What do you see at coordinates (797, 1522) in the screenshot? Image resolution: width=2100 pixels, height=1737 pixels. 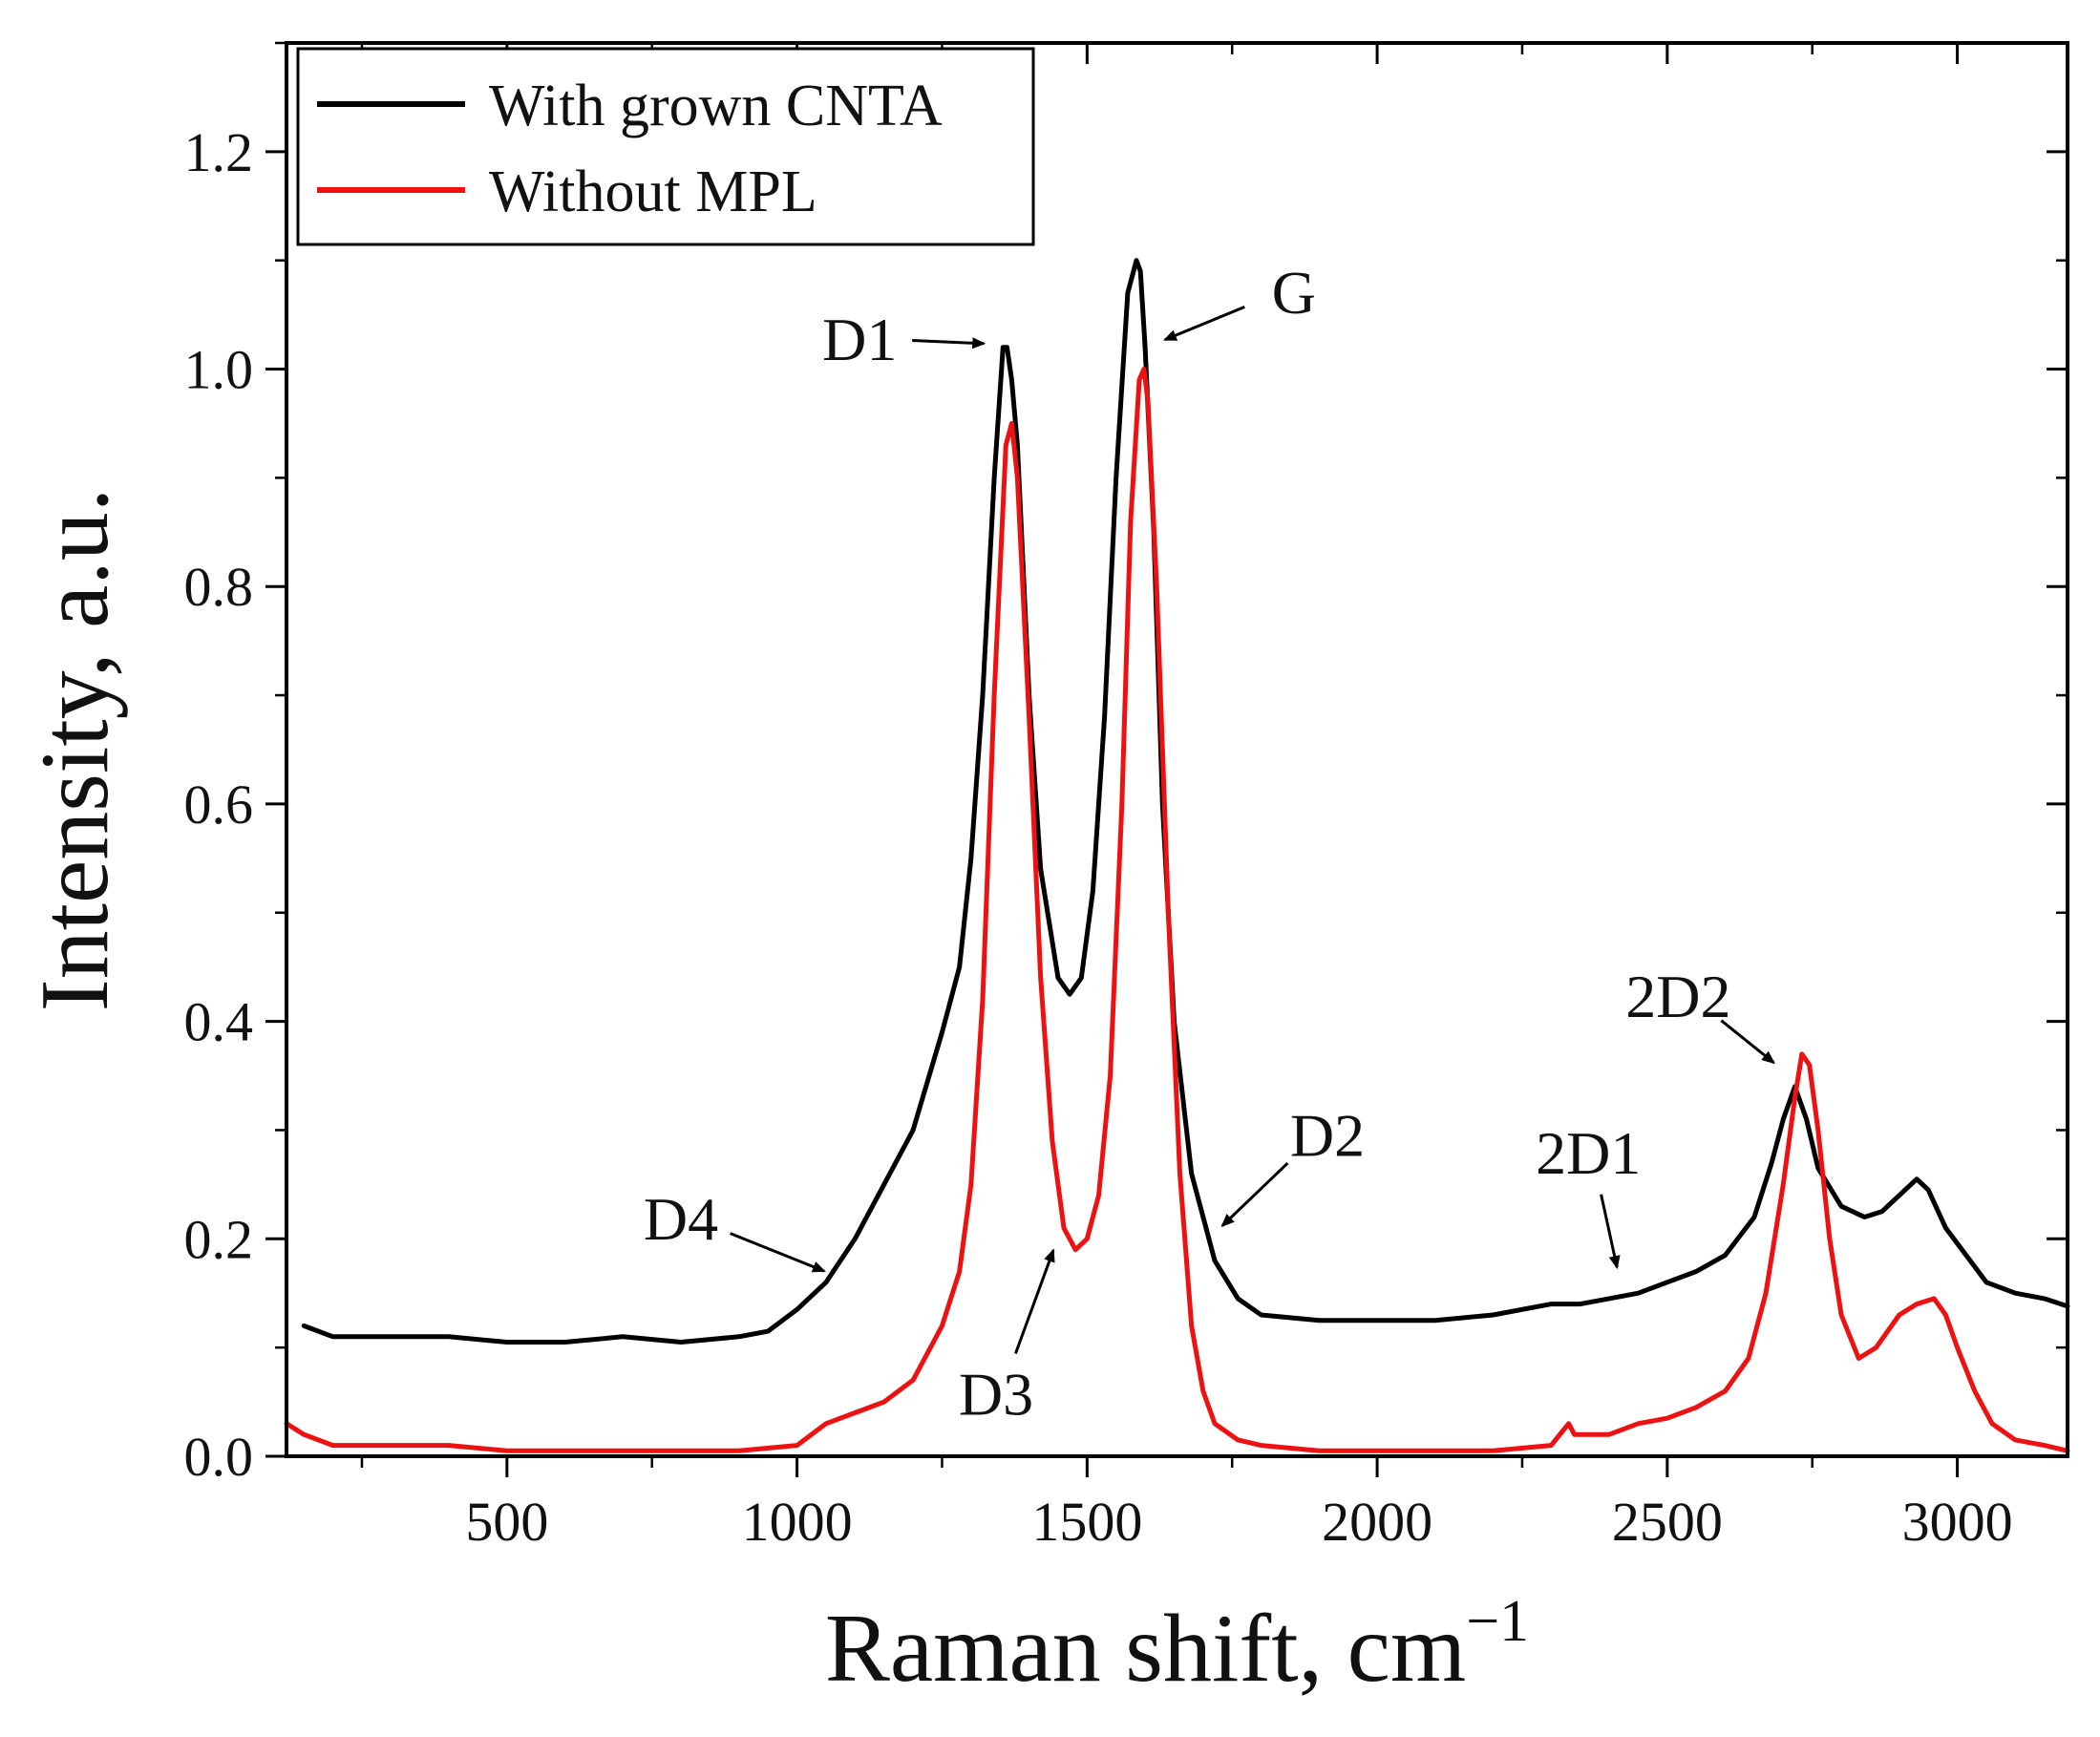 I see `x-tick-label: 1000` at bounding box center [797, 1522].